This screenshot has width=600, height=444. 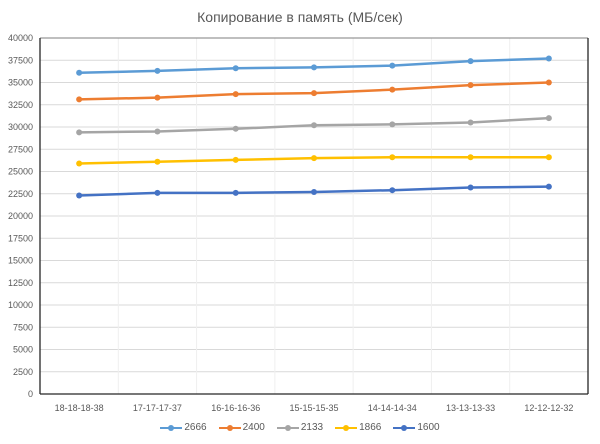 I want to click on y-tick-label: 35000, so click(x=20, y=83).